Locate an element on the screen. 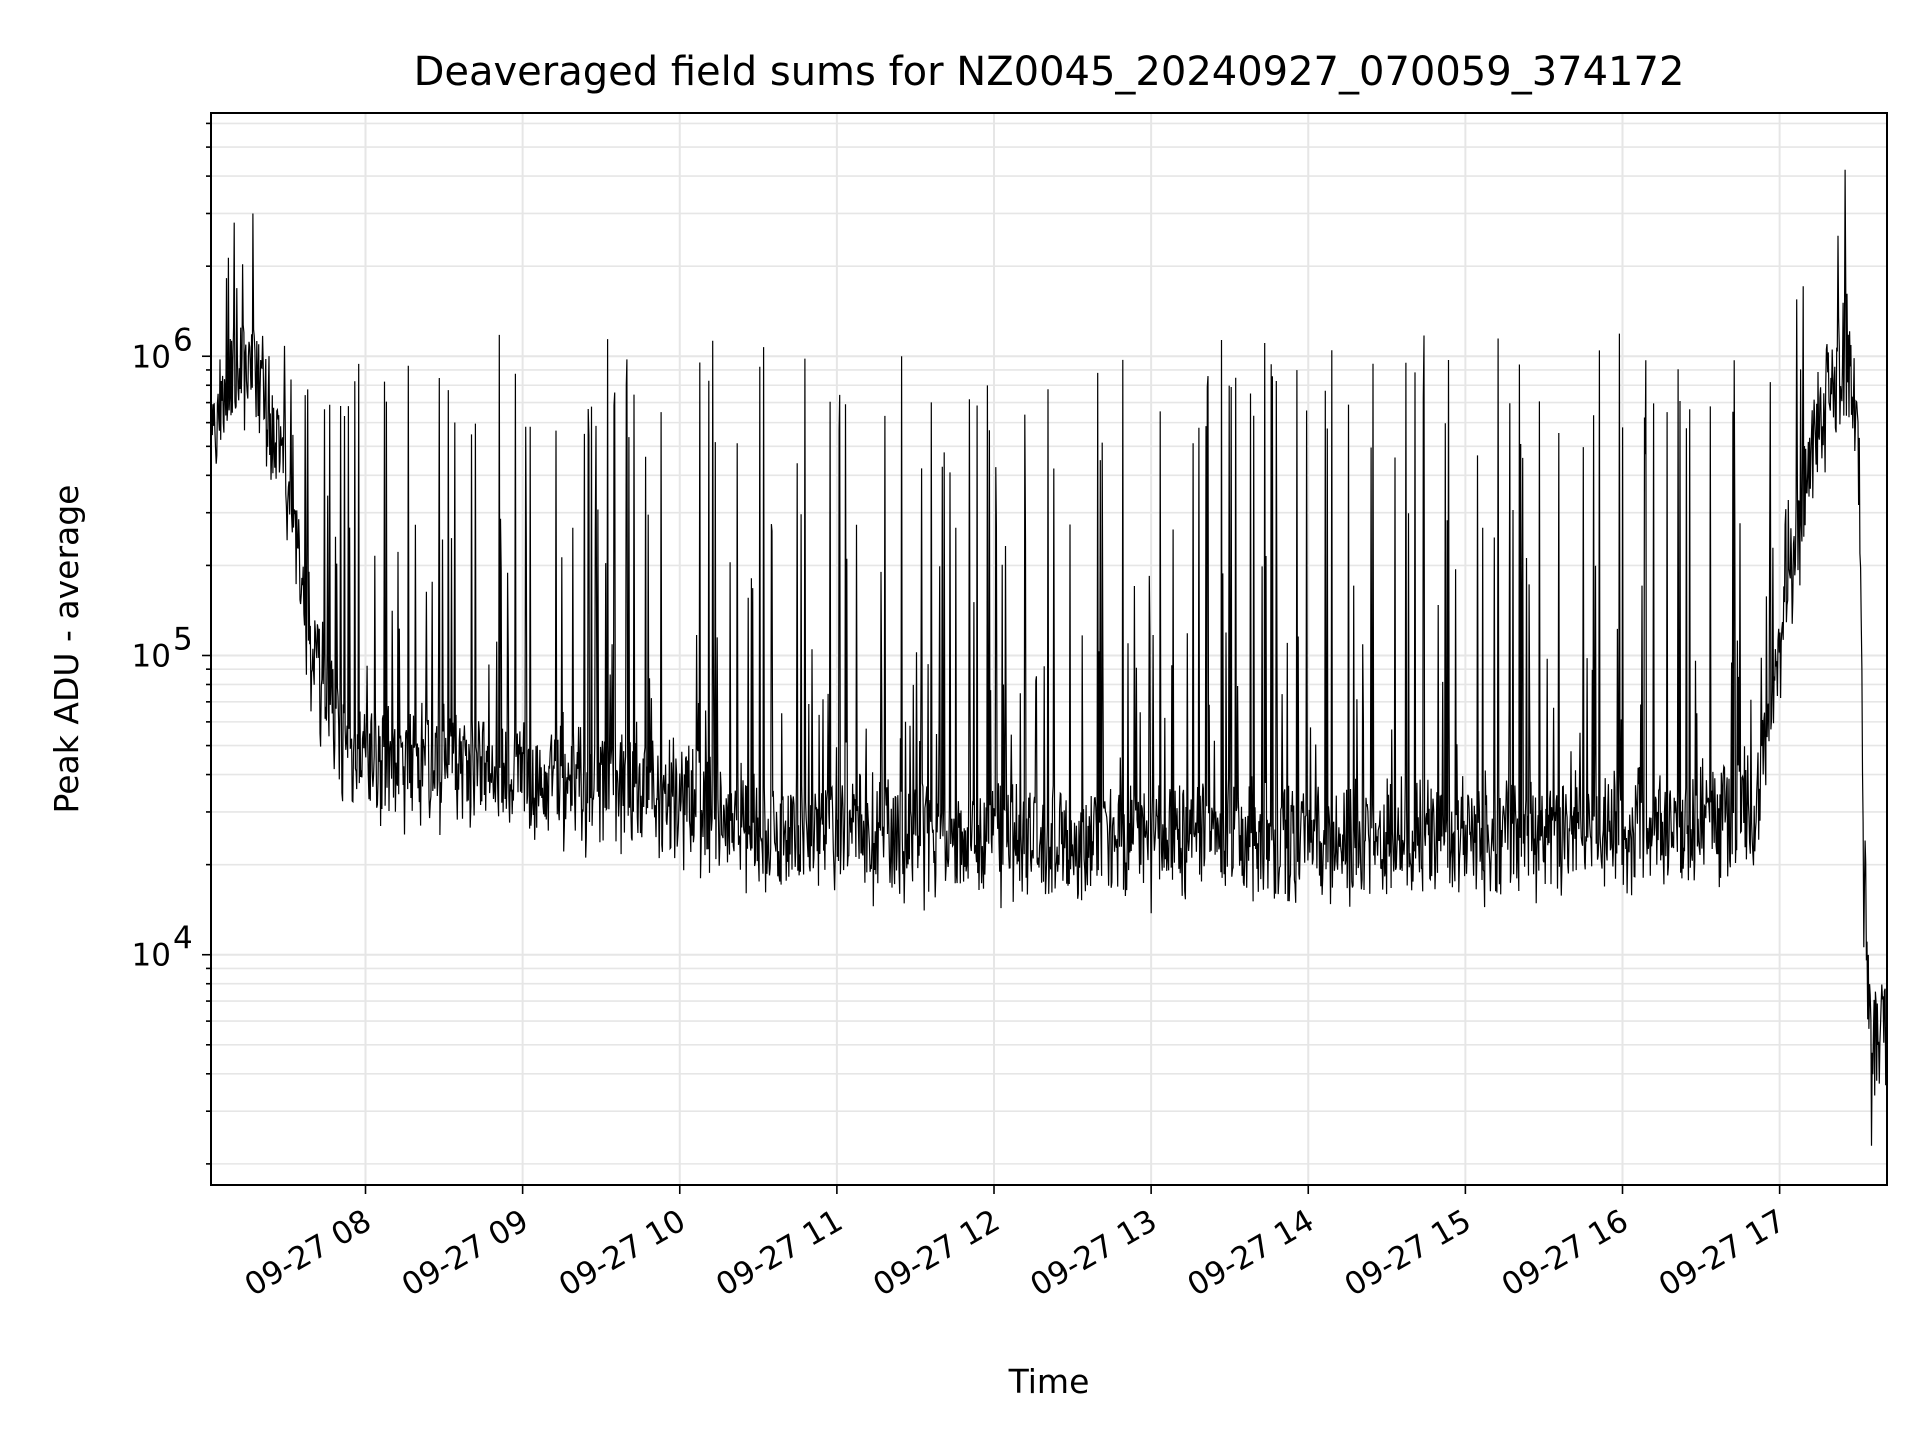 This screenshot has width=1920, height=1440. y-tick-exponent: 4 is located at coordinates (183, 939).